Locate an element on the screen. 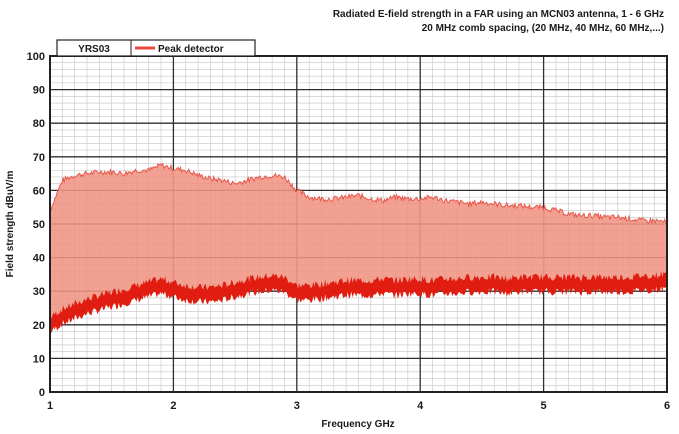  y-tick-label: 100 is located at coordinates (36, 57).